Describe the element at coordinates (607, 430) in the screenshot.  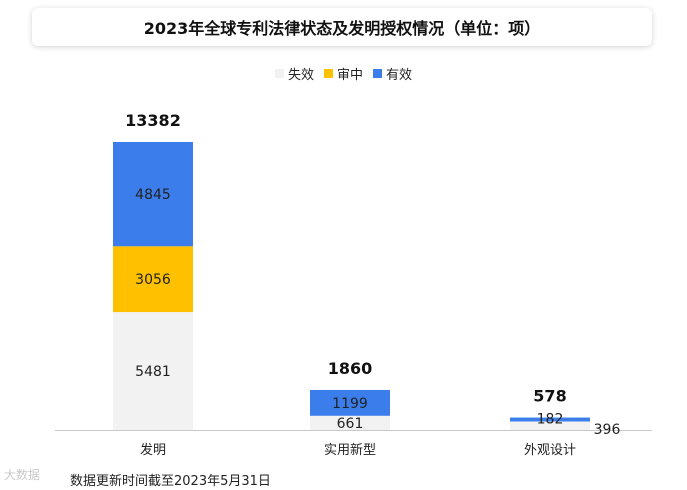
I see `data-label-design-invalid: 396` at that location.